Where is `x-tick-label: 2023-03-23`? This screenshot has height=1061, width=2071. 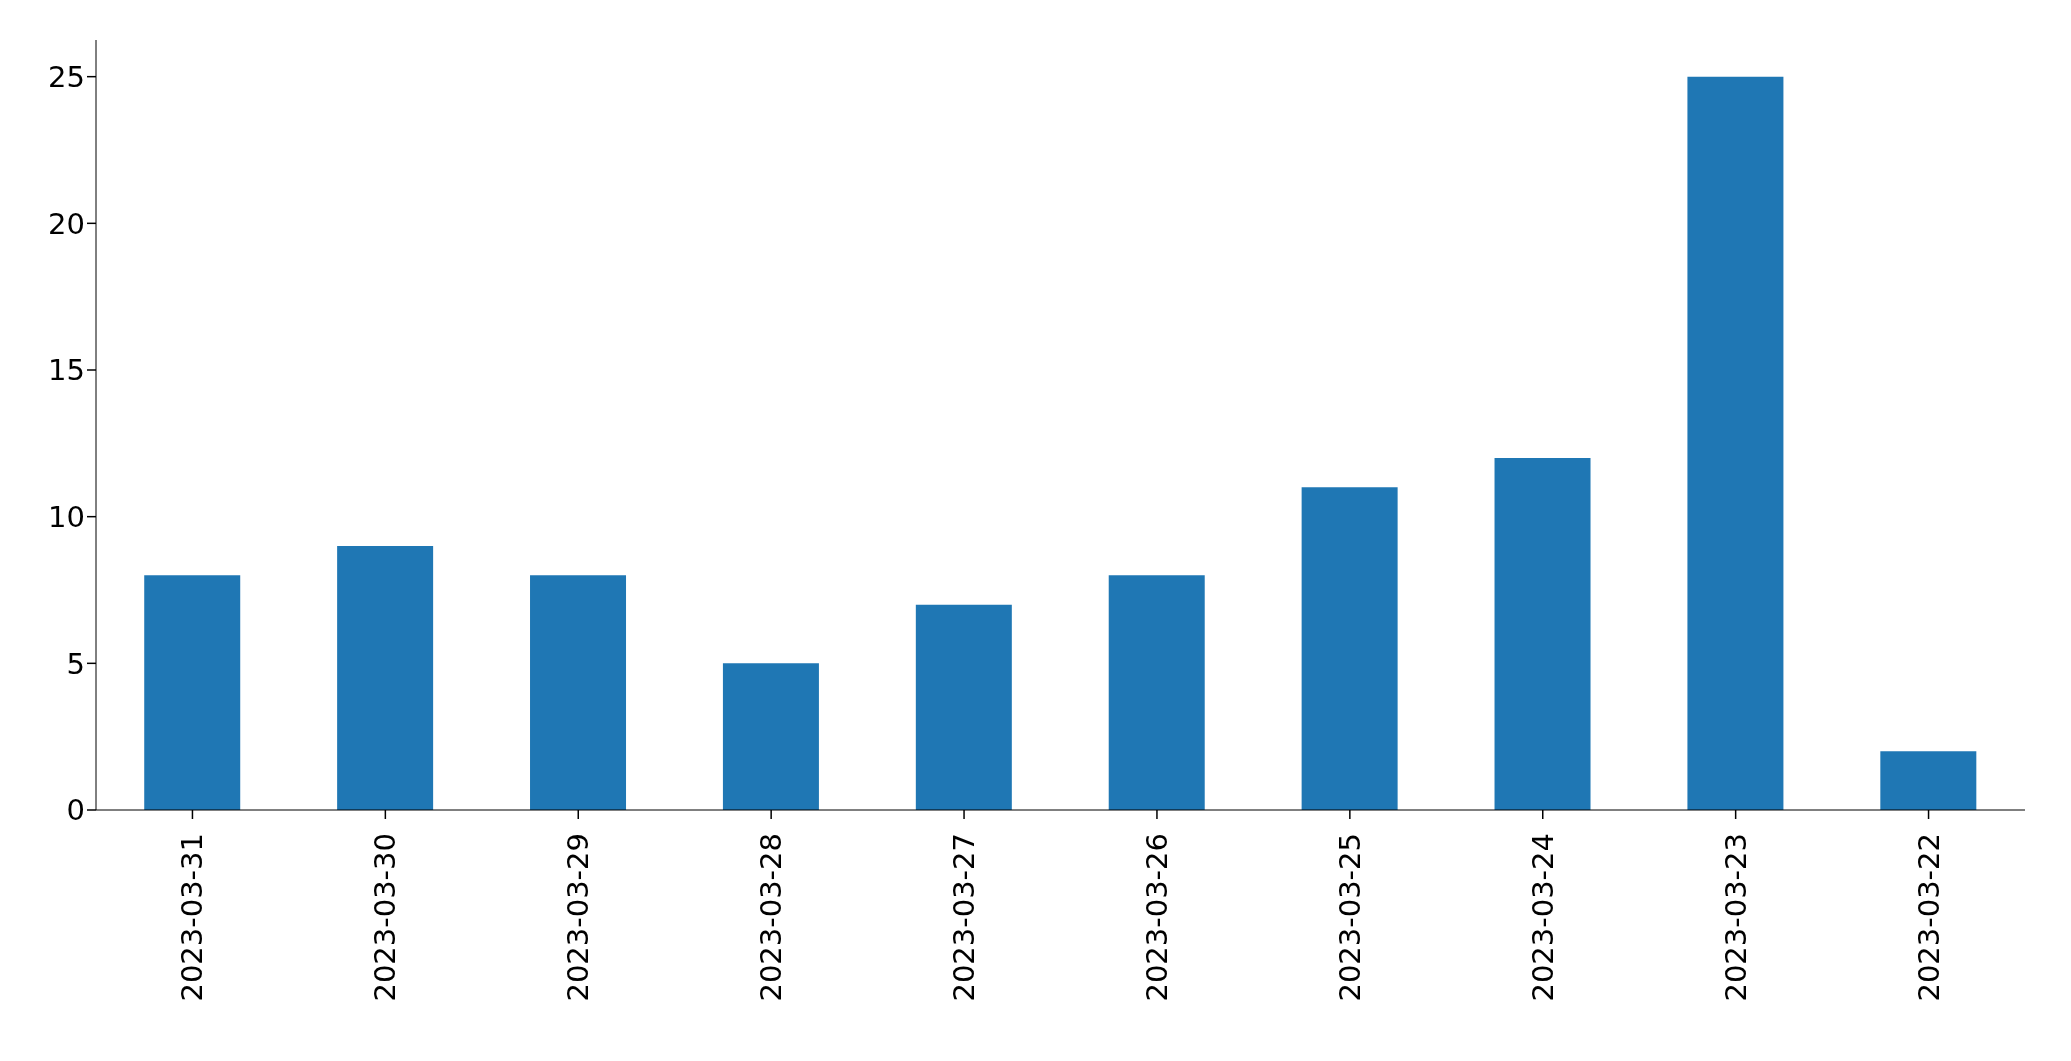 x-tick-label: 2023-03-23 is located at coordinates (1735, 917).